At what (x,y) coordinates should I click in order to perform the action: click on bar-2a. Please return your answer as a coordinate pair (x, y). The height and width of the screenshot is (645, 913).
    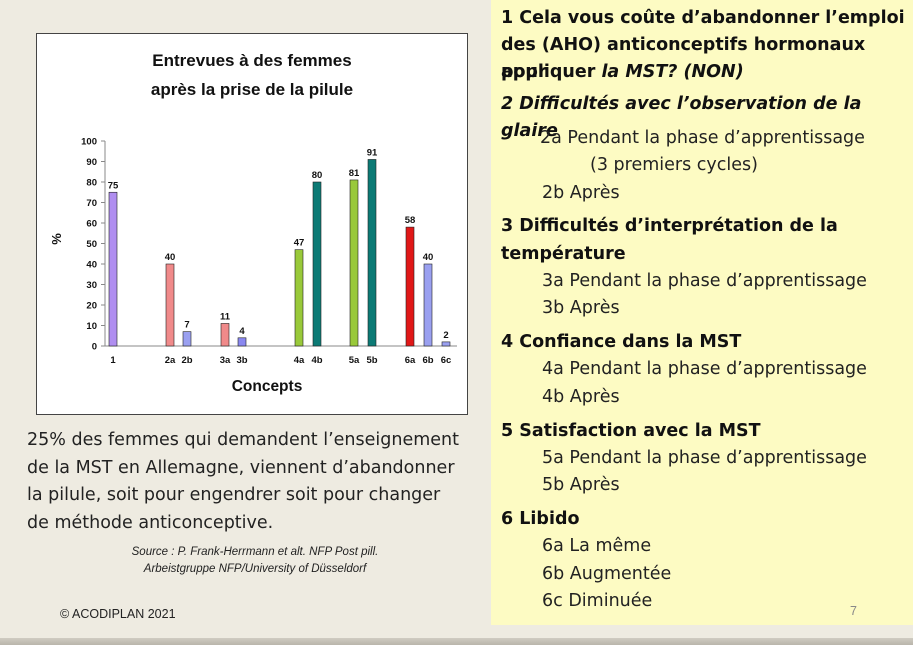
    Looking at the image, I should click on (170, 305).